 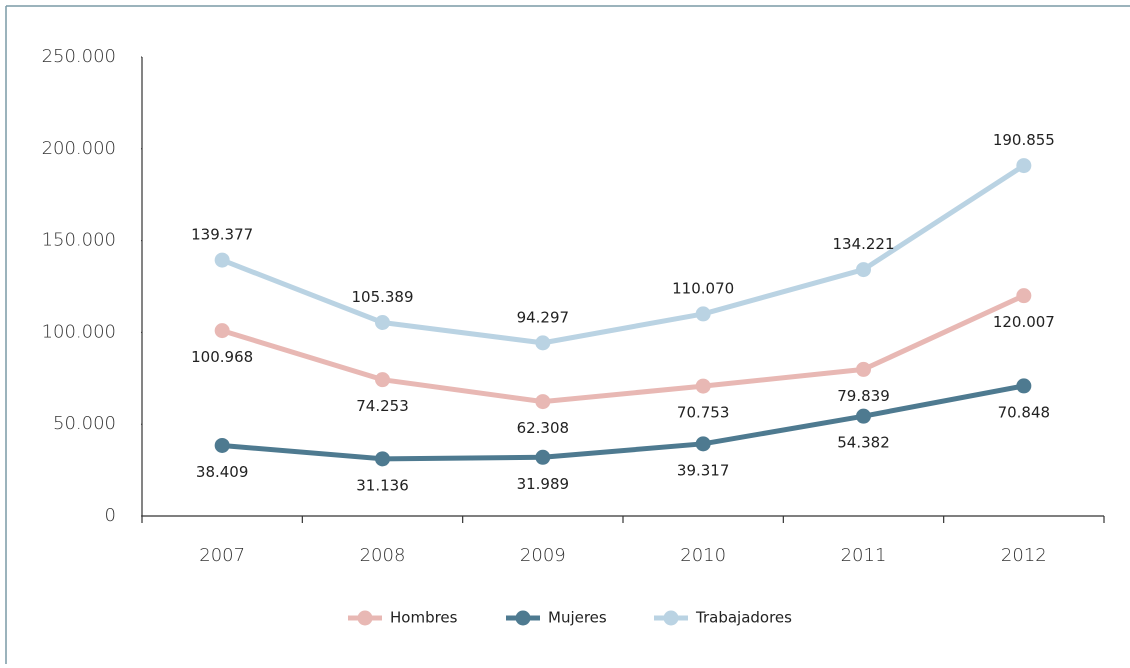 What do you see at coordinates (222, 357) in the screenshot?
I see `data-label: 100.968` at bounding box center [222, 357].